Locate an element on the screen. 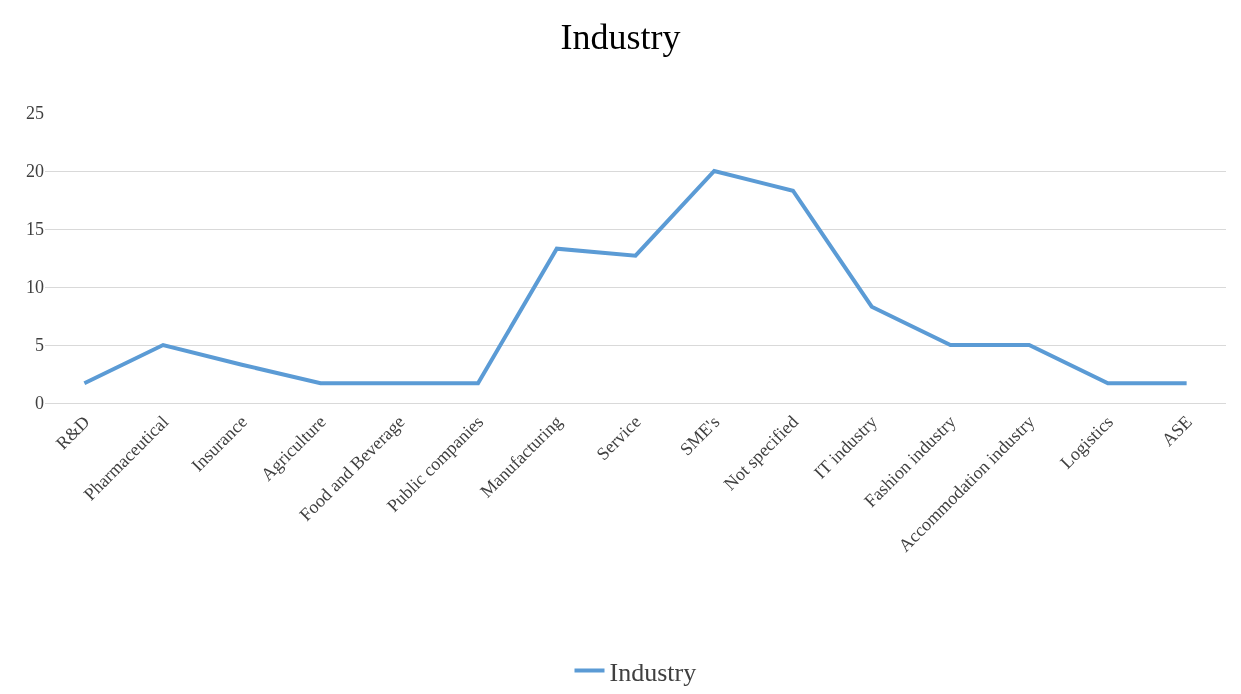 This screenshot has width=1241, height=694. y-tick-label: 10 is located at coordinates (35, 287).